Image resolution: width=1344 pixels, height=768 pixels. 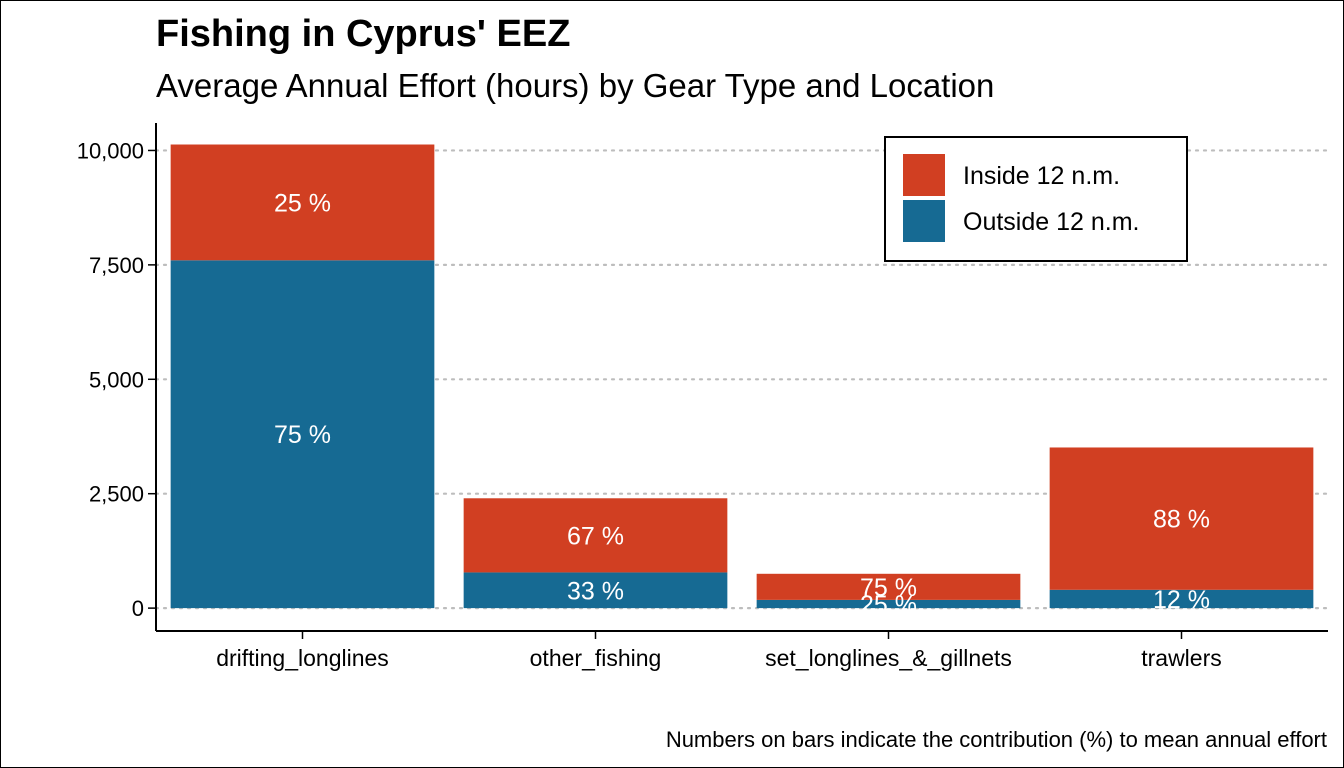 I want to click on chart-title: Fishing in Cyprus' EEZ, so click(x=363, y=34).